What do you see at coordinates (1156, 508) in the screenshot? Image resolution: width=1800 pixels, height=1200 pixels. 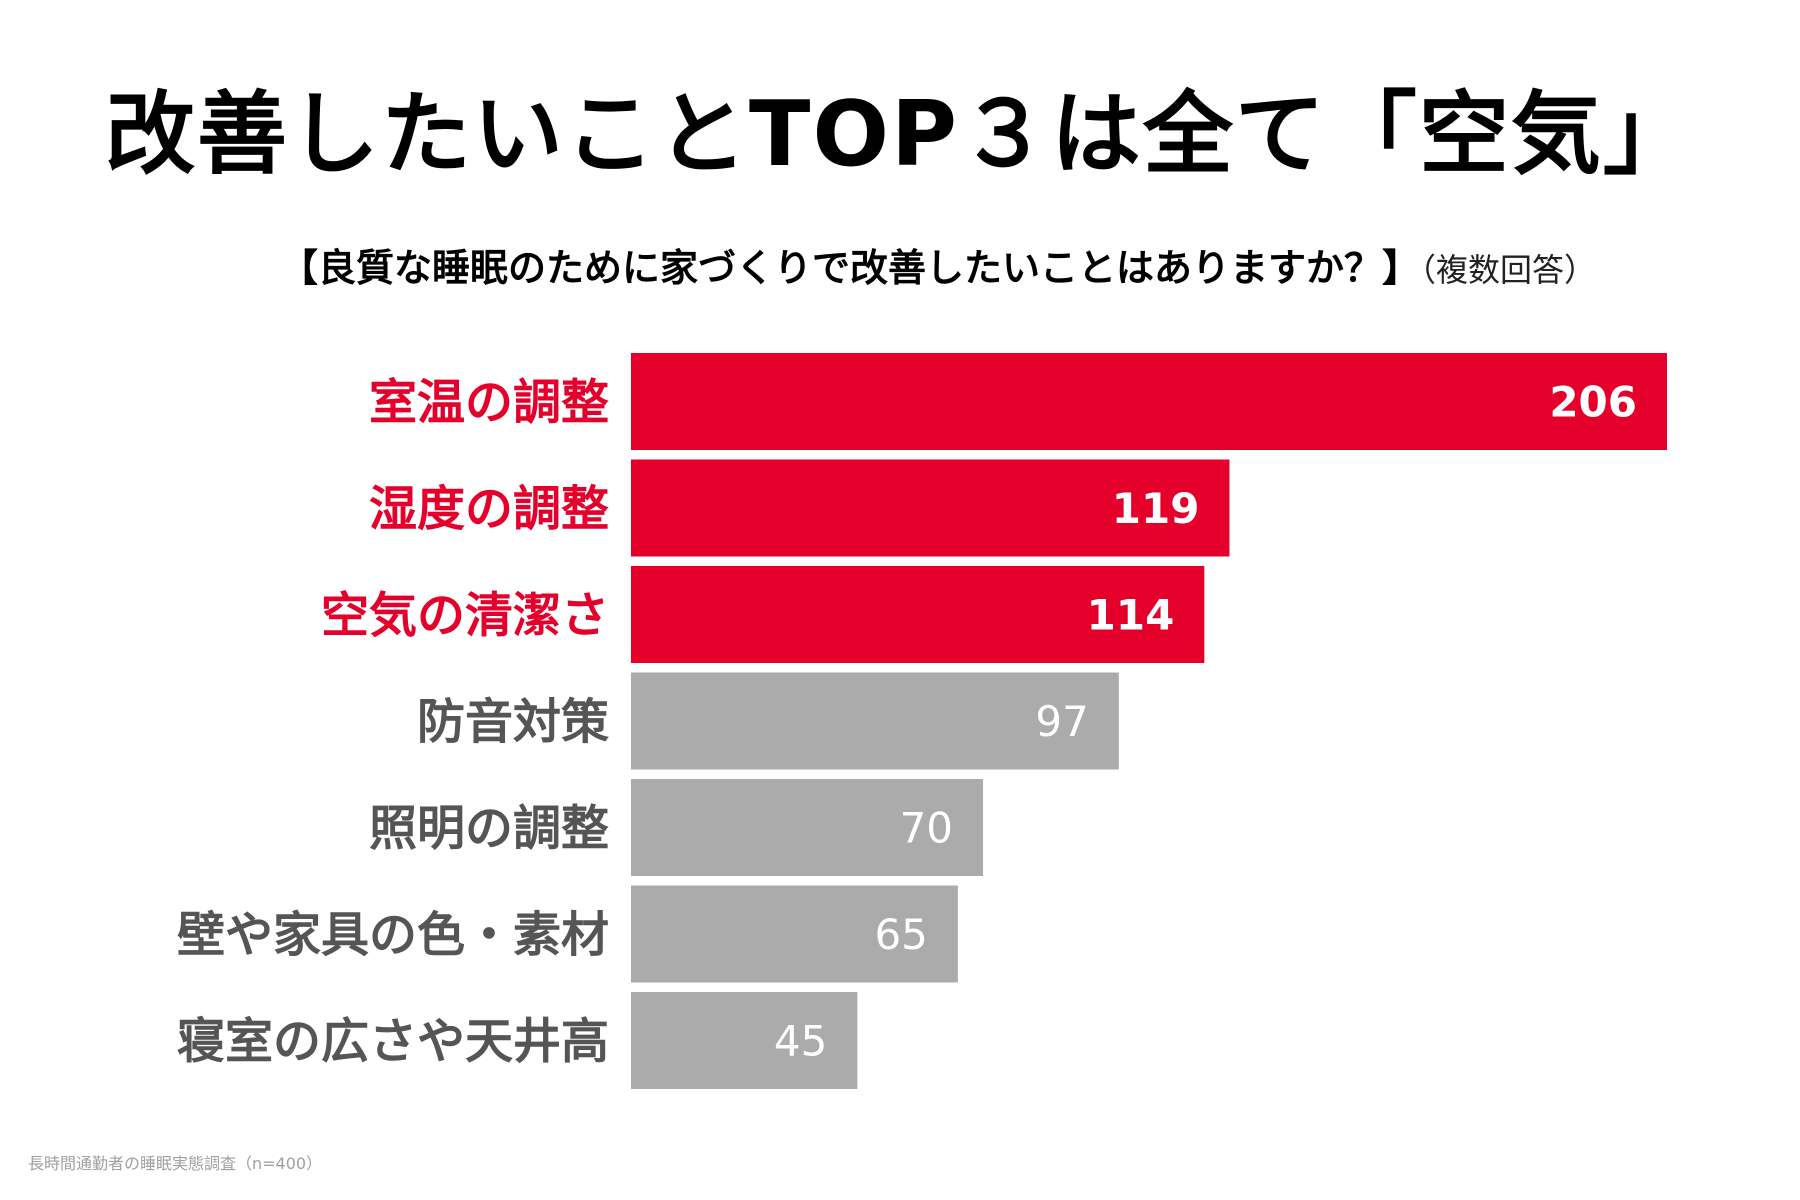 I see `bar-value-label-2: 119` at bounding box center [1156, 508].